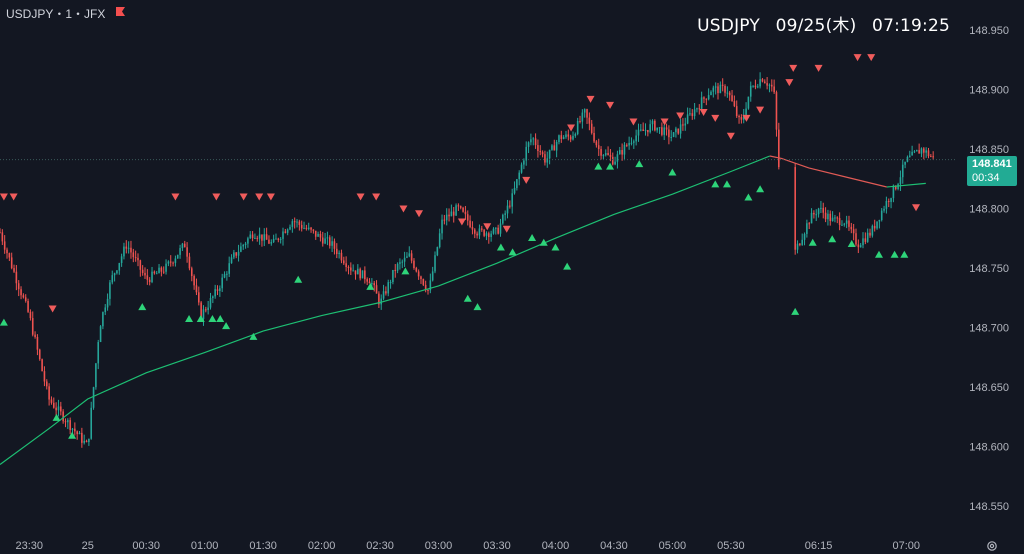 Image resolution: width=1024 pixels, height=554 pixels. What do you see at coordinates (205, 546) in the screenshot?
I see `x-tick-label: 01:00` at bounding box center [205, 546].